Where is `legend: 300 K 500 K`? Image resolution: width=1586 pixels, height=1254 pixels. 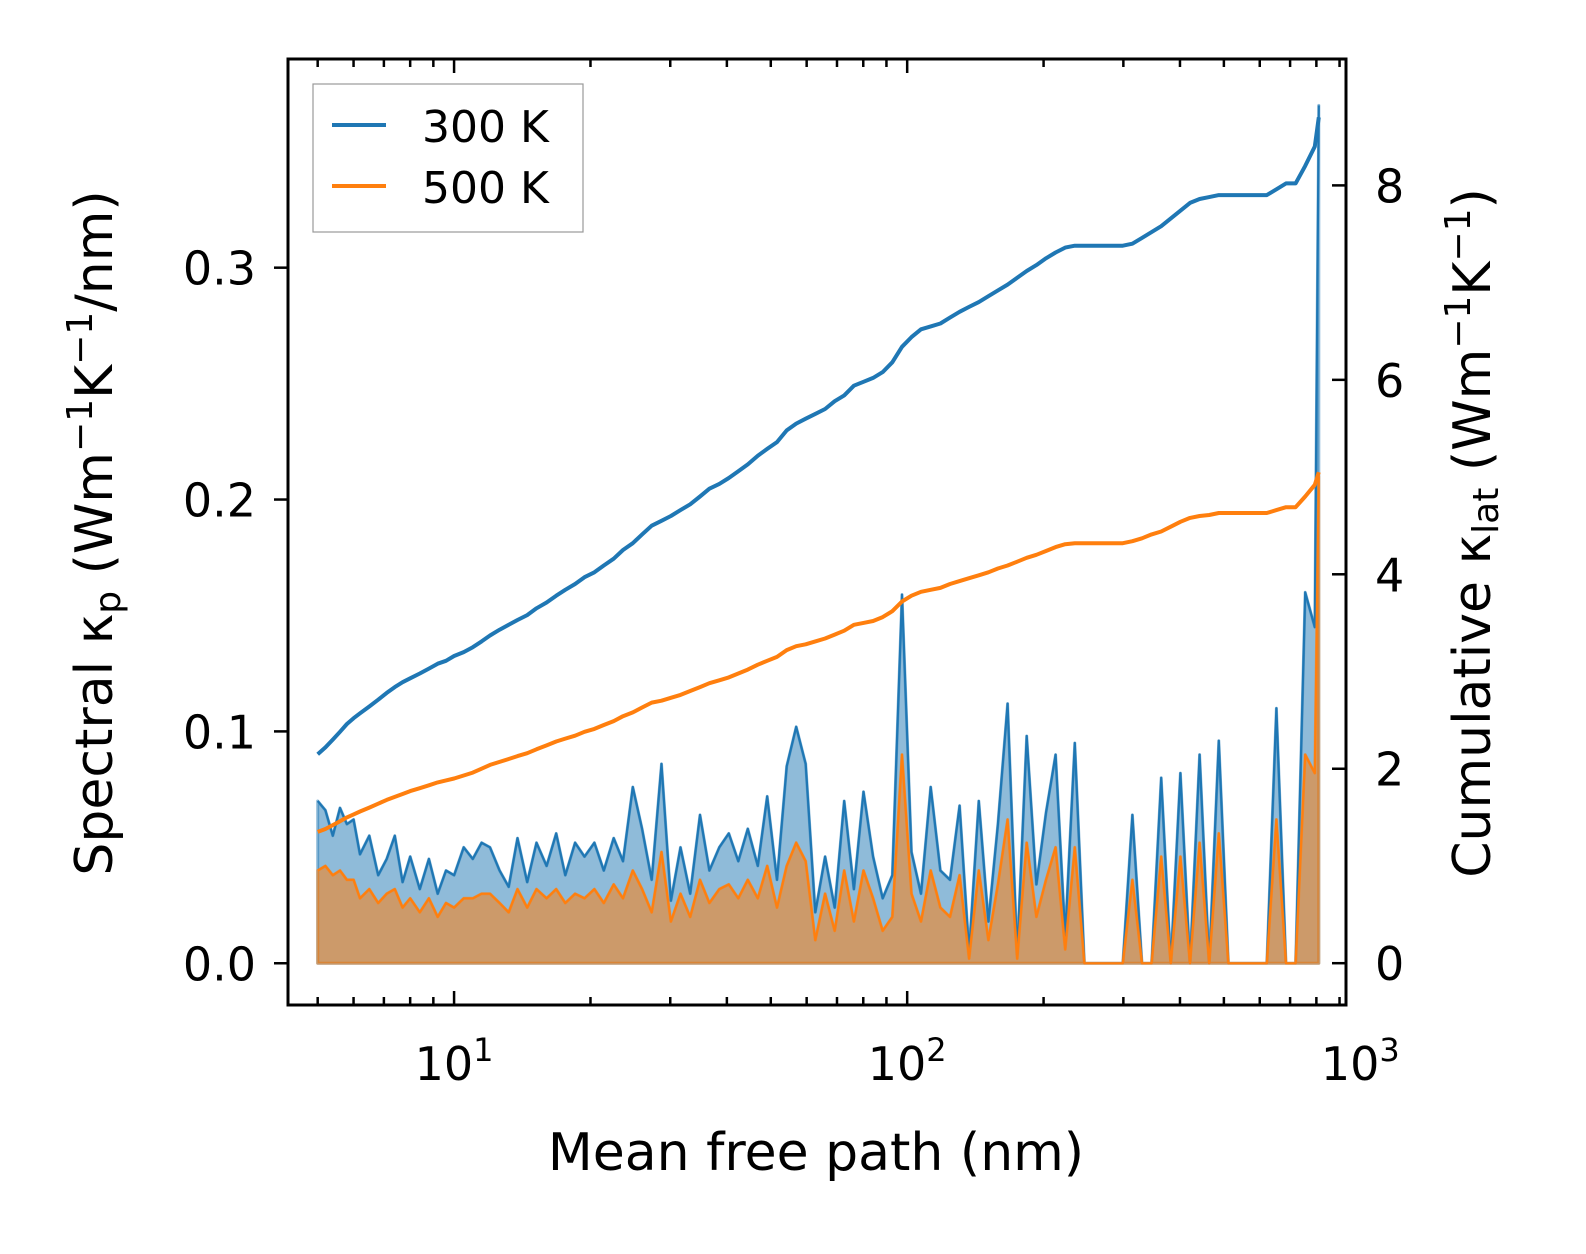 legend: 300 K 500 K is located at coordinates (448, 158).